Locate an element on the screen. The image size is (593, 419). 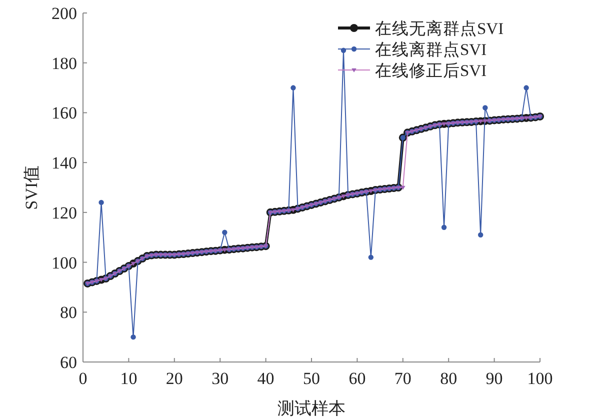
x-tick-label: 90 is located at coordinates (494, 378).